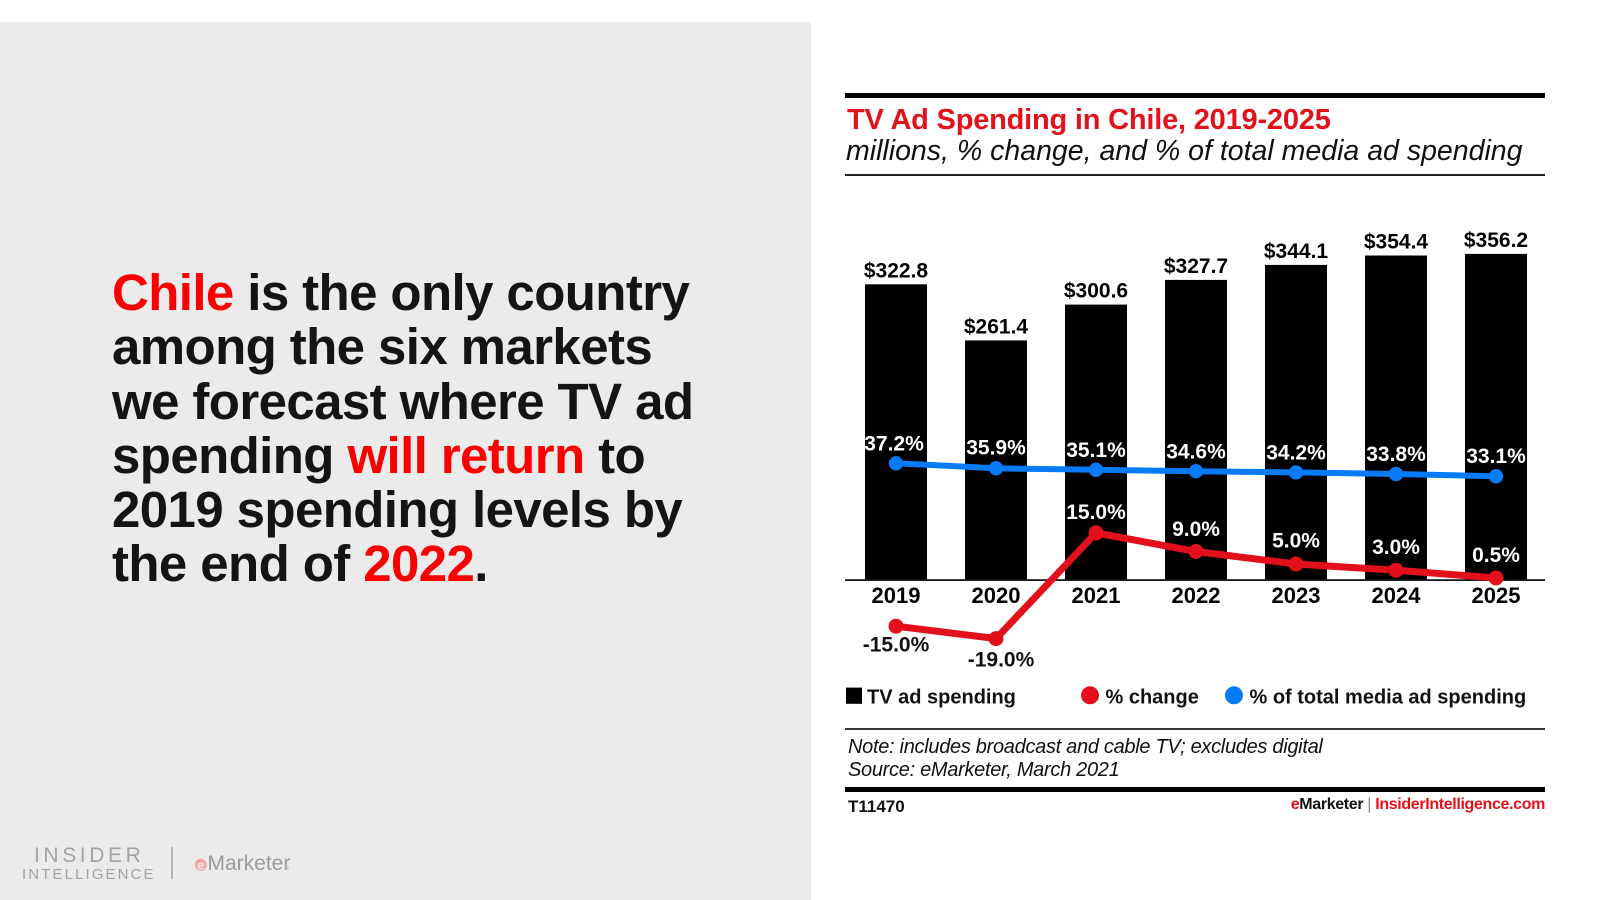 The image size is (1600, 900). I want to click on svg-text: $327.7, so click(1196, 266).